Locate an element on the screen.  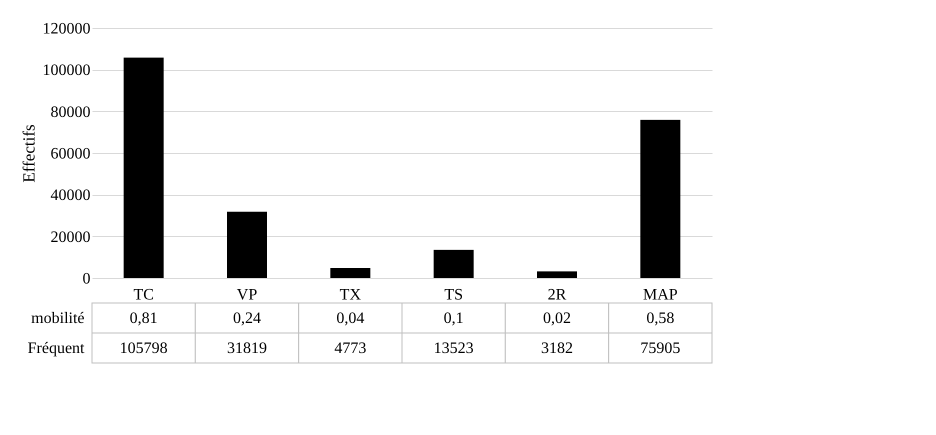
text: 0,24 is located at coordinates (247, 318).